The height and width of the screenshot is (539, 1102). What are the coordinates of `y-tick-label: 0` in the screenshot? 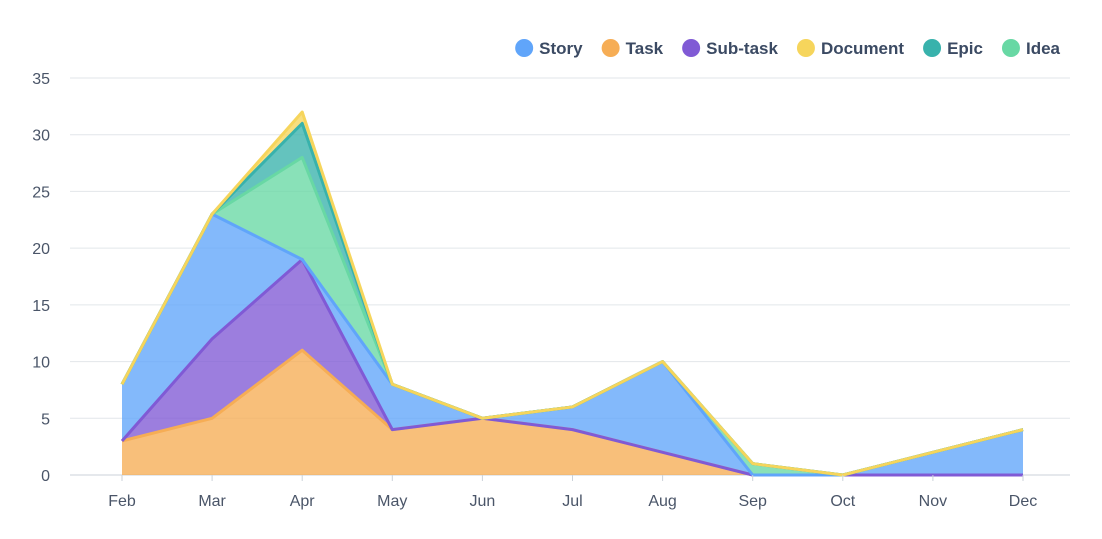 It's located at (45, 476).